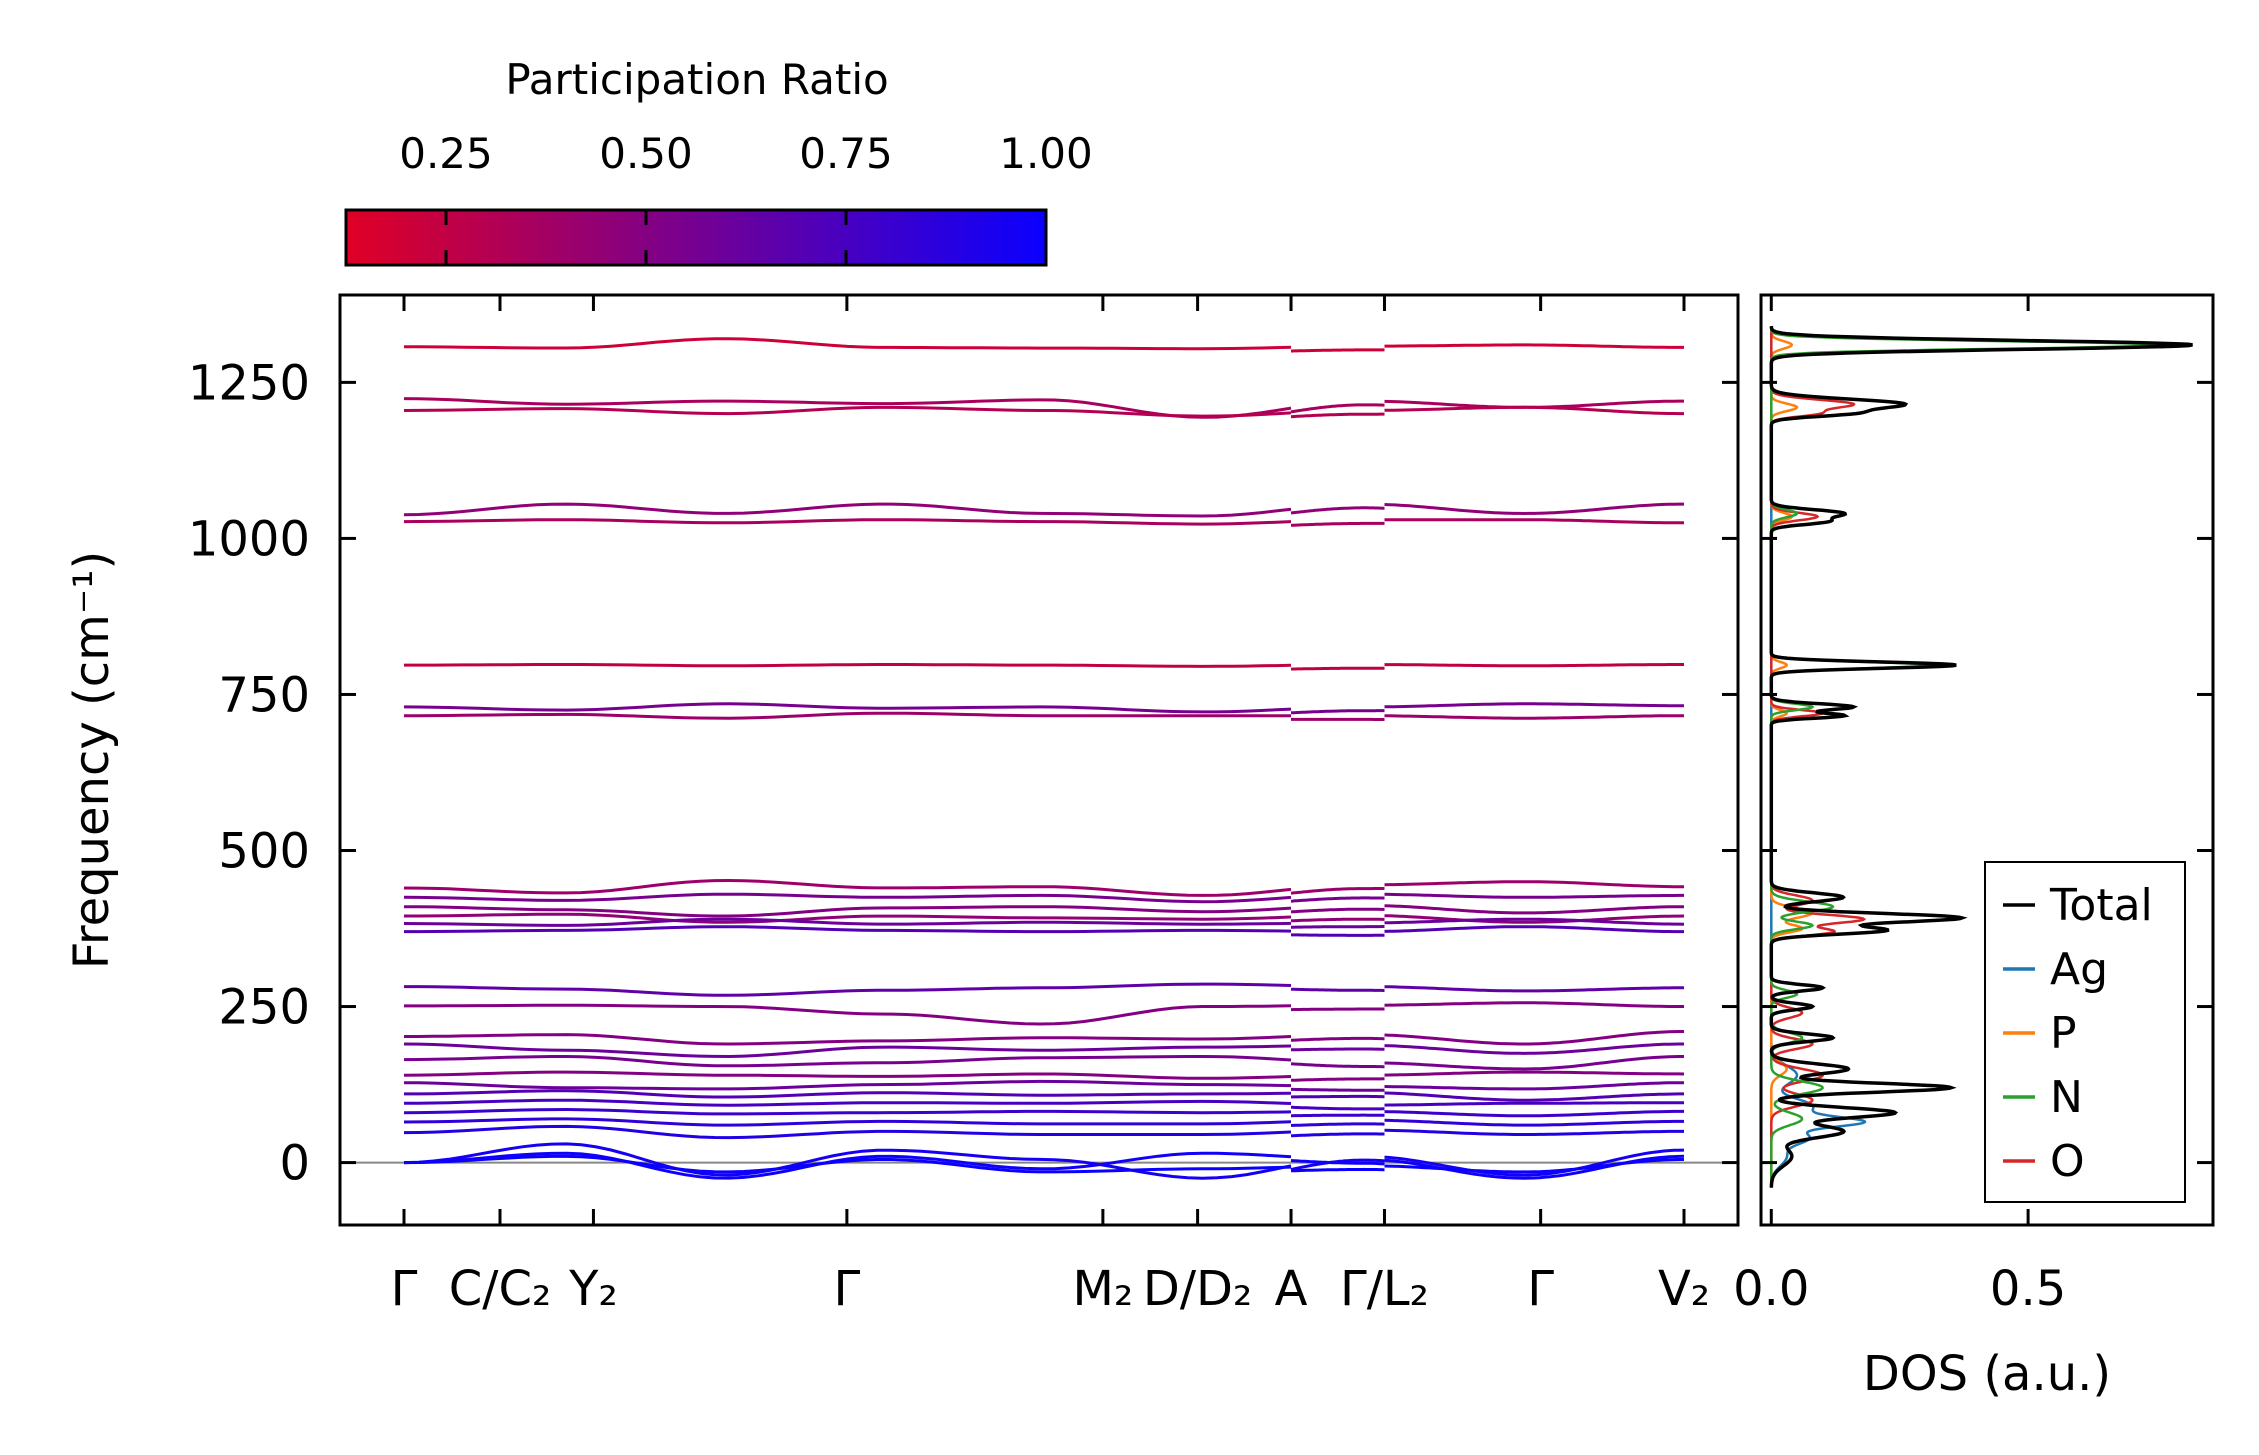  I want to click on colorbar-tick-label: 0.75, so click(846, 153).